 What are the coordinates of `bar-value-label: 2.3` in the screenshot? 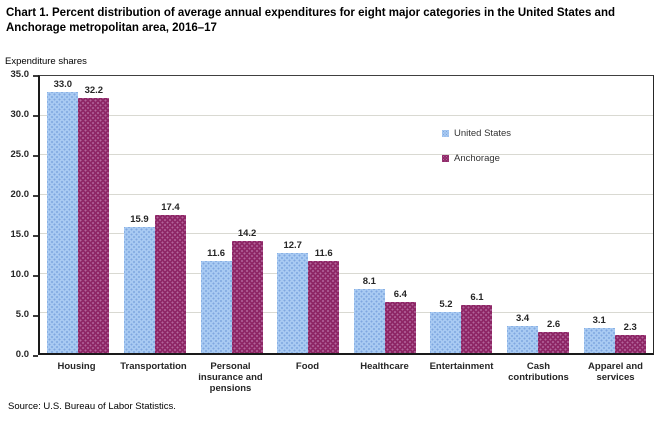 It's located at (630, 327).